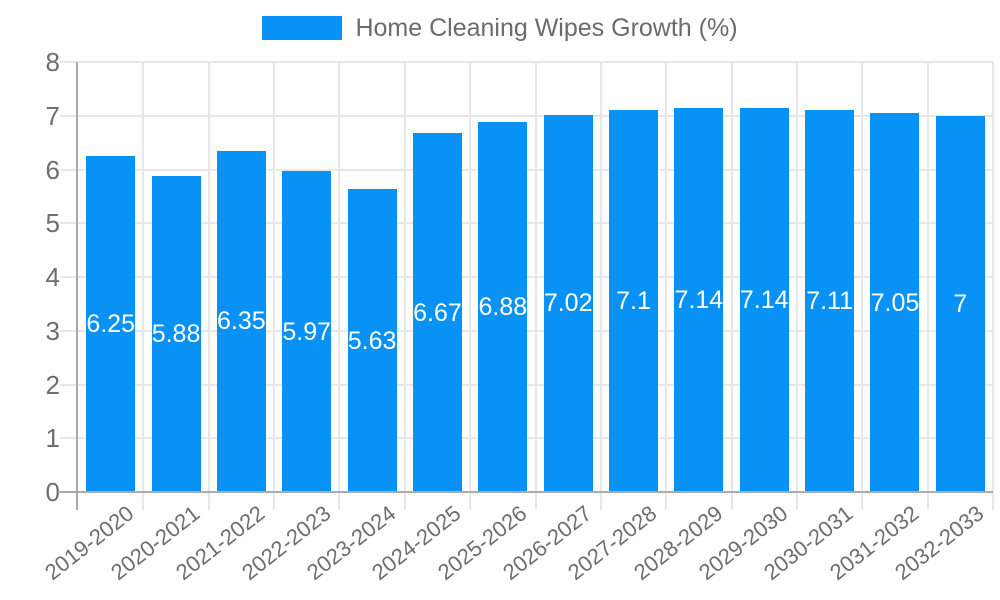 This screenshot has height=600, width=1000. I want to click on y-axis-line, so click(77, 286).